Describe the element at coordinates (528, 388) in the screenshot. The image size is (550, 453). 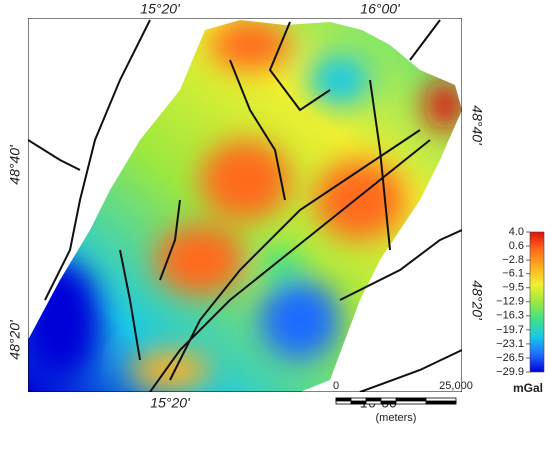
I see `colorbar-unit: mGal` at that location.